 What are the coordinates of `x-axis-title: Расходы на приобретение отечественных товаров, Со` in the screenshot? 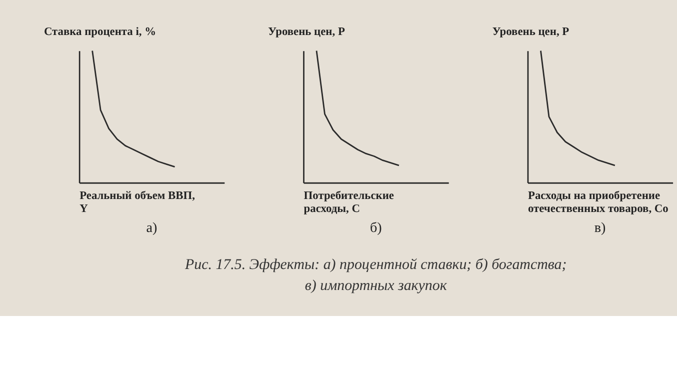 It's located at (598, 203).